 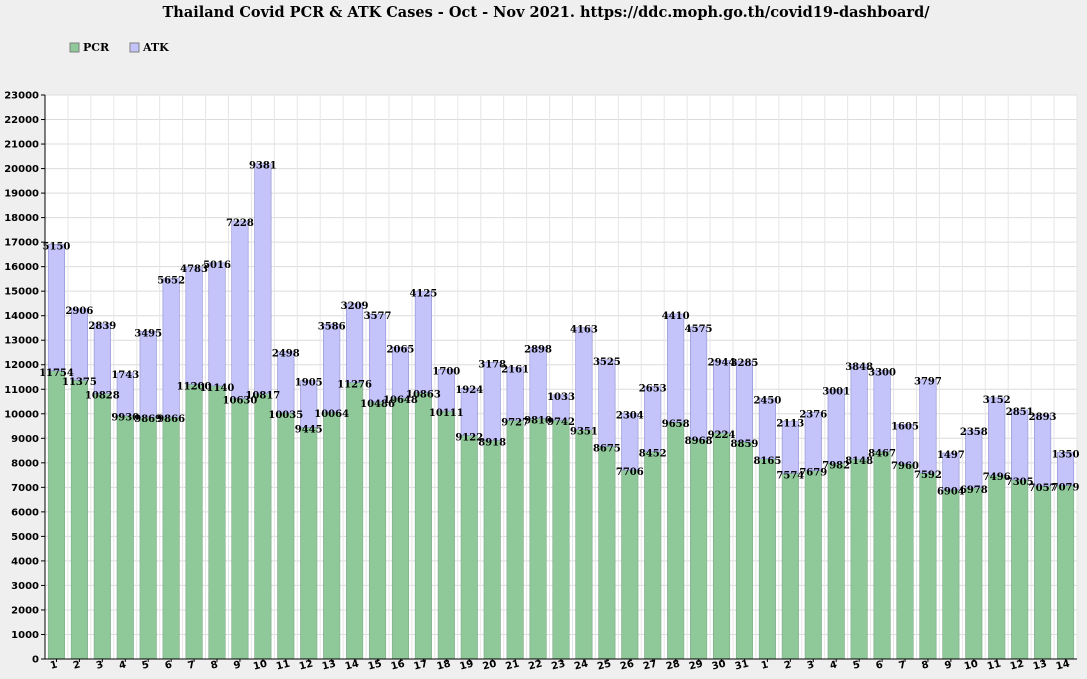 What do you see at coordinates (56, 373) in the screenshot?
I see `data-label-pcr: 11754` at bounding box center [56, 373].